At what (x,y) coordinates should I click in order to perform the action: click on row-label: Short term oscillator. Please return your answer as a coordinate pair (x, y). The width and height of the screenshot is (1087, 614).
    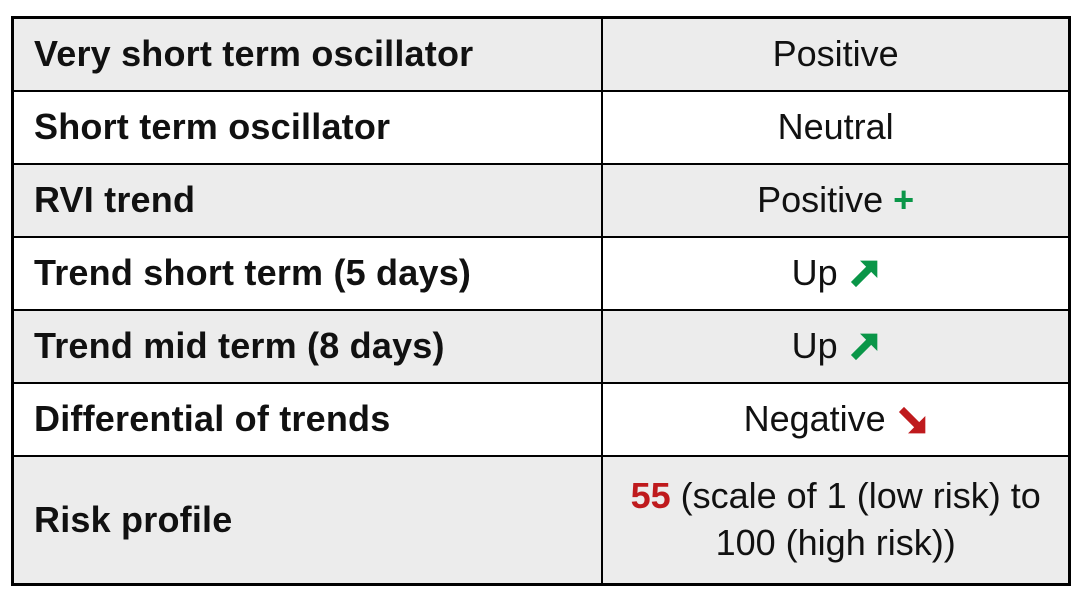
    Looking at the image, I should click on (307, 127).